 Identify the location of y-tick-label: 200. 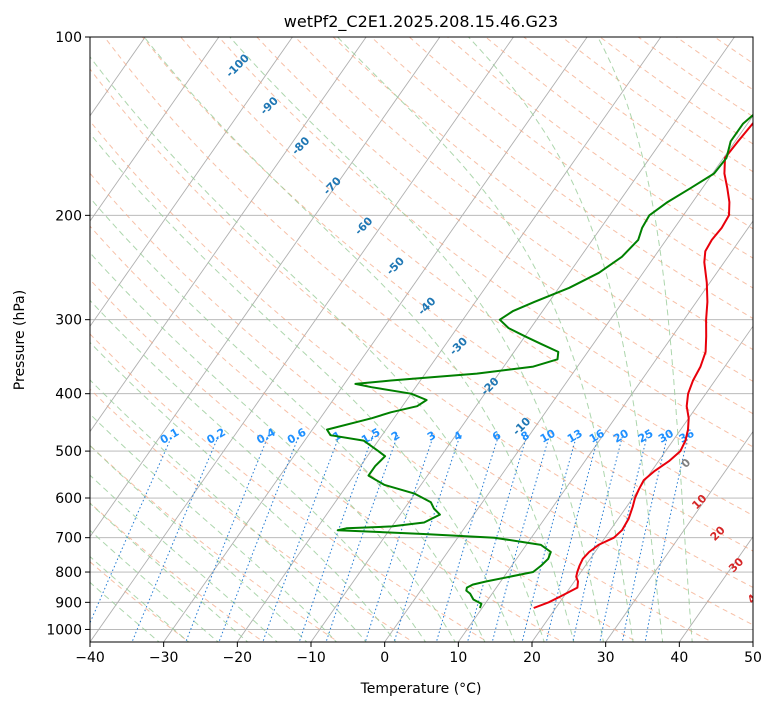
(68, 216).